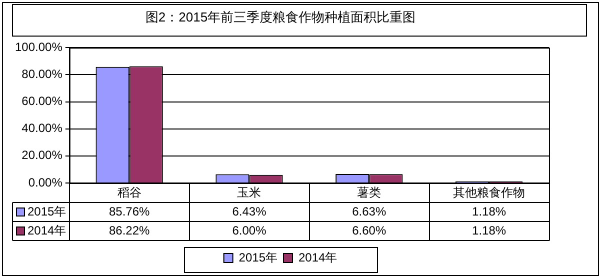  I want to click on data-label: 6.60%, so click(369, 230).